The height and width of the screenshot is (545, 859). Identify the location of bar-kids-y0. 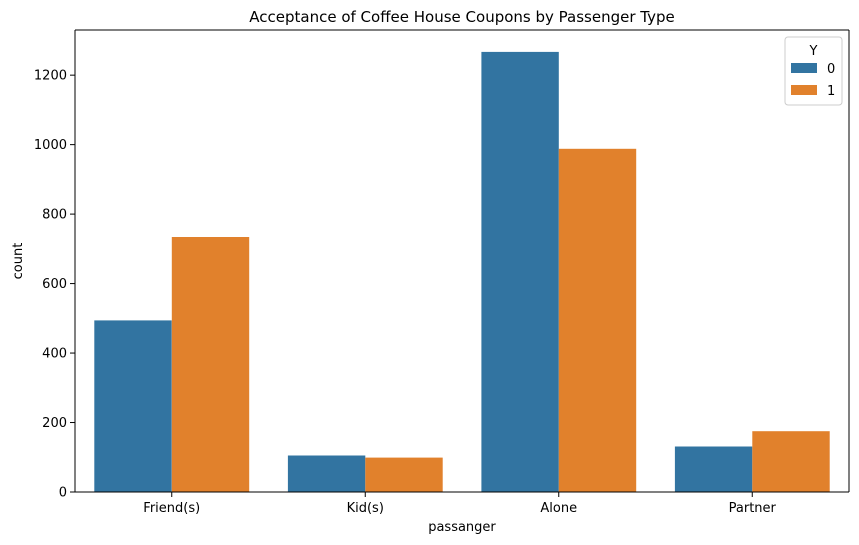
(326, 473).